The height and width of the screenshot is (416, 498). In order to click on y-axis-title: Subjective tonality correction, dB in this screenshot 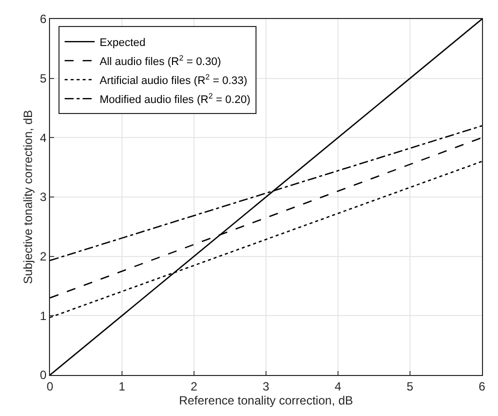, I will do `click(28, 197)`.